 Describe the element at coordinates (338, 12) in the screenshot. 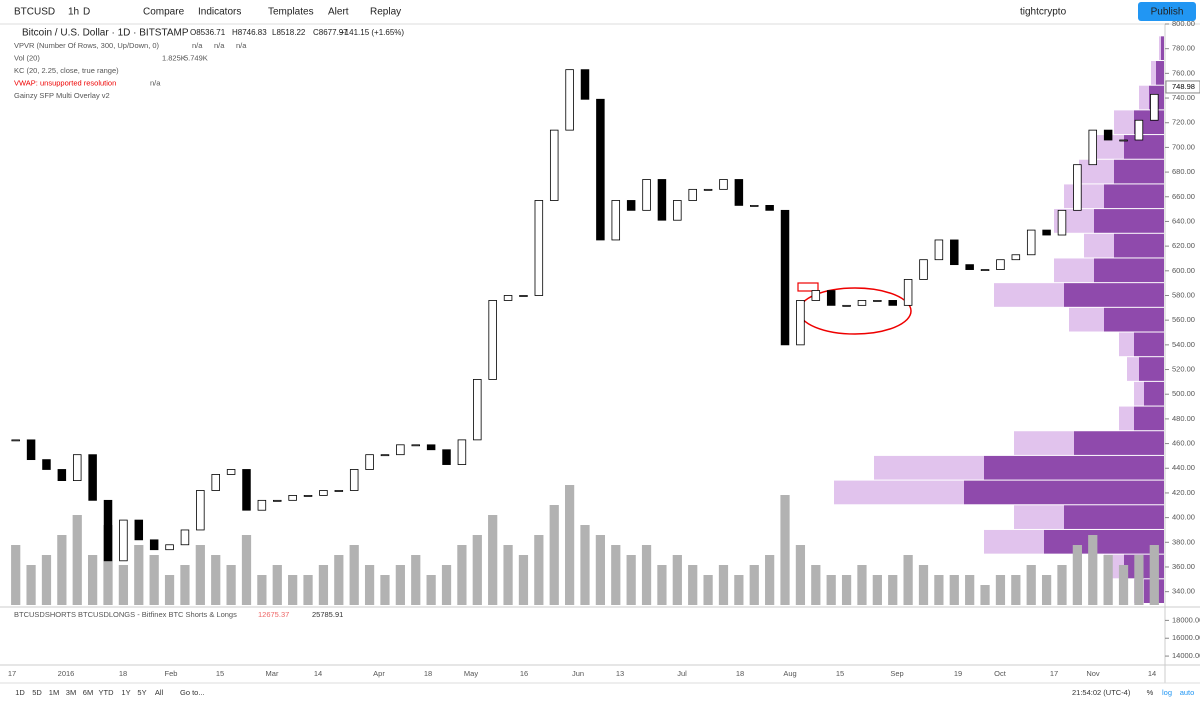

I see `toolbar-button: Alert` at that location.